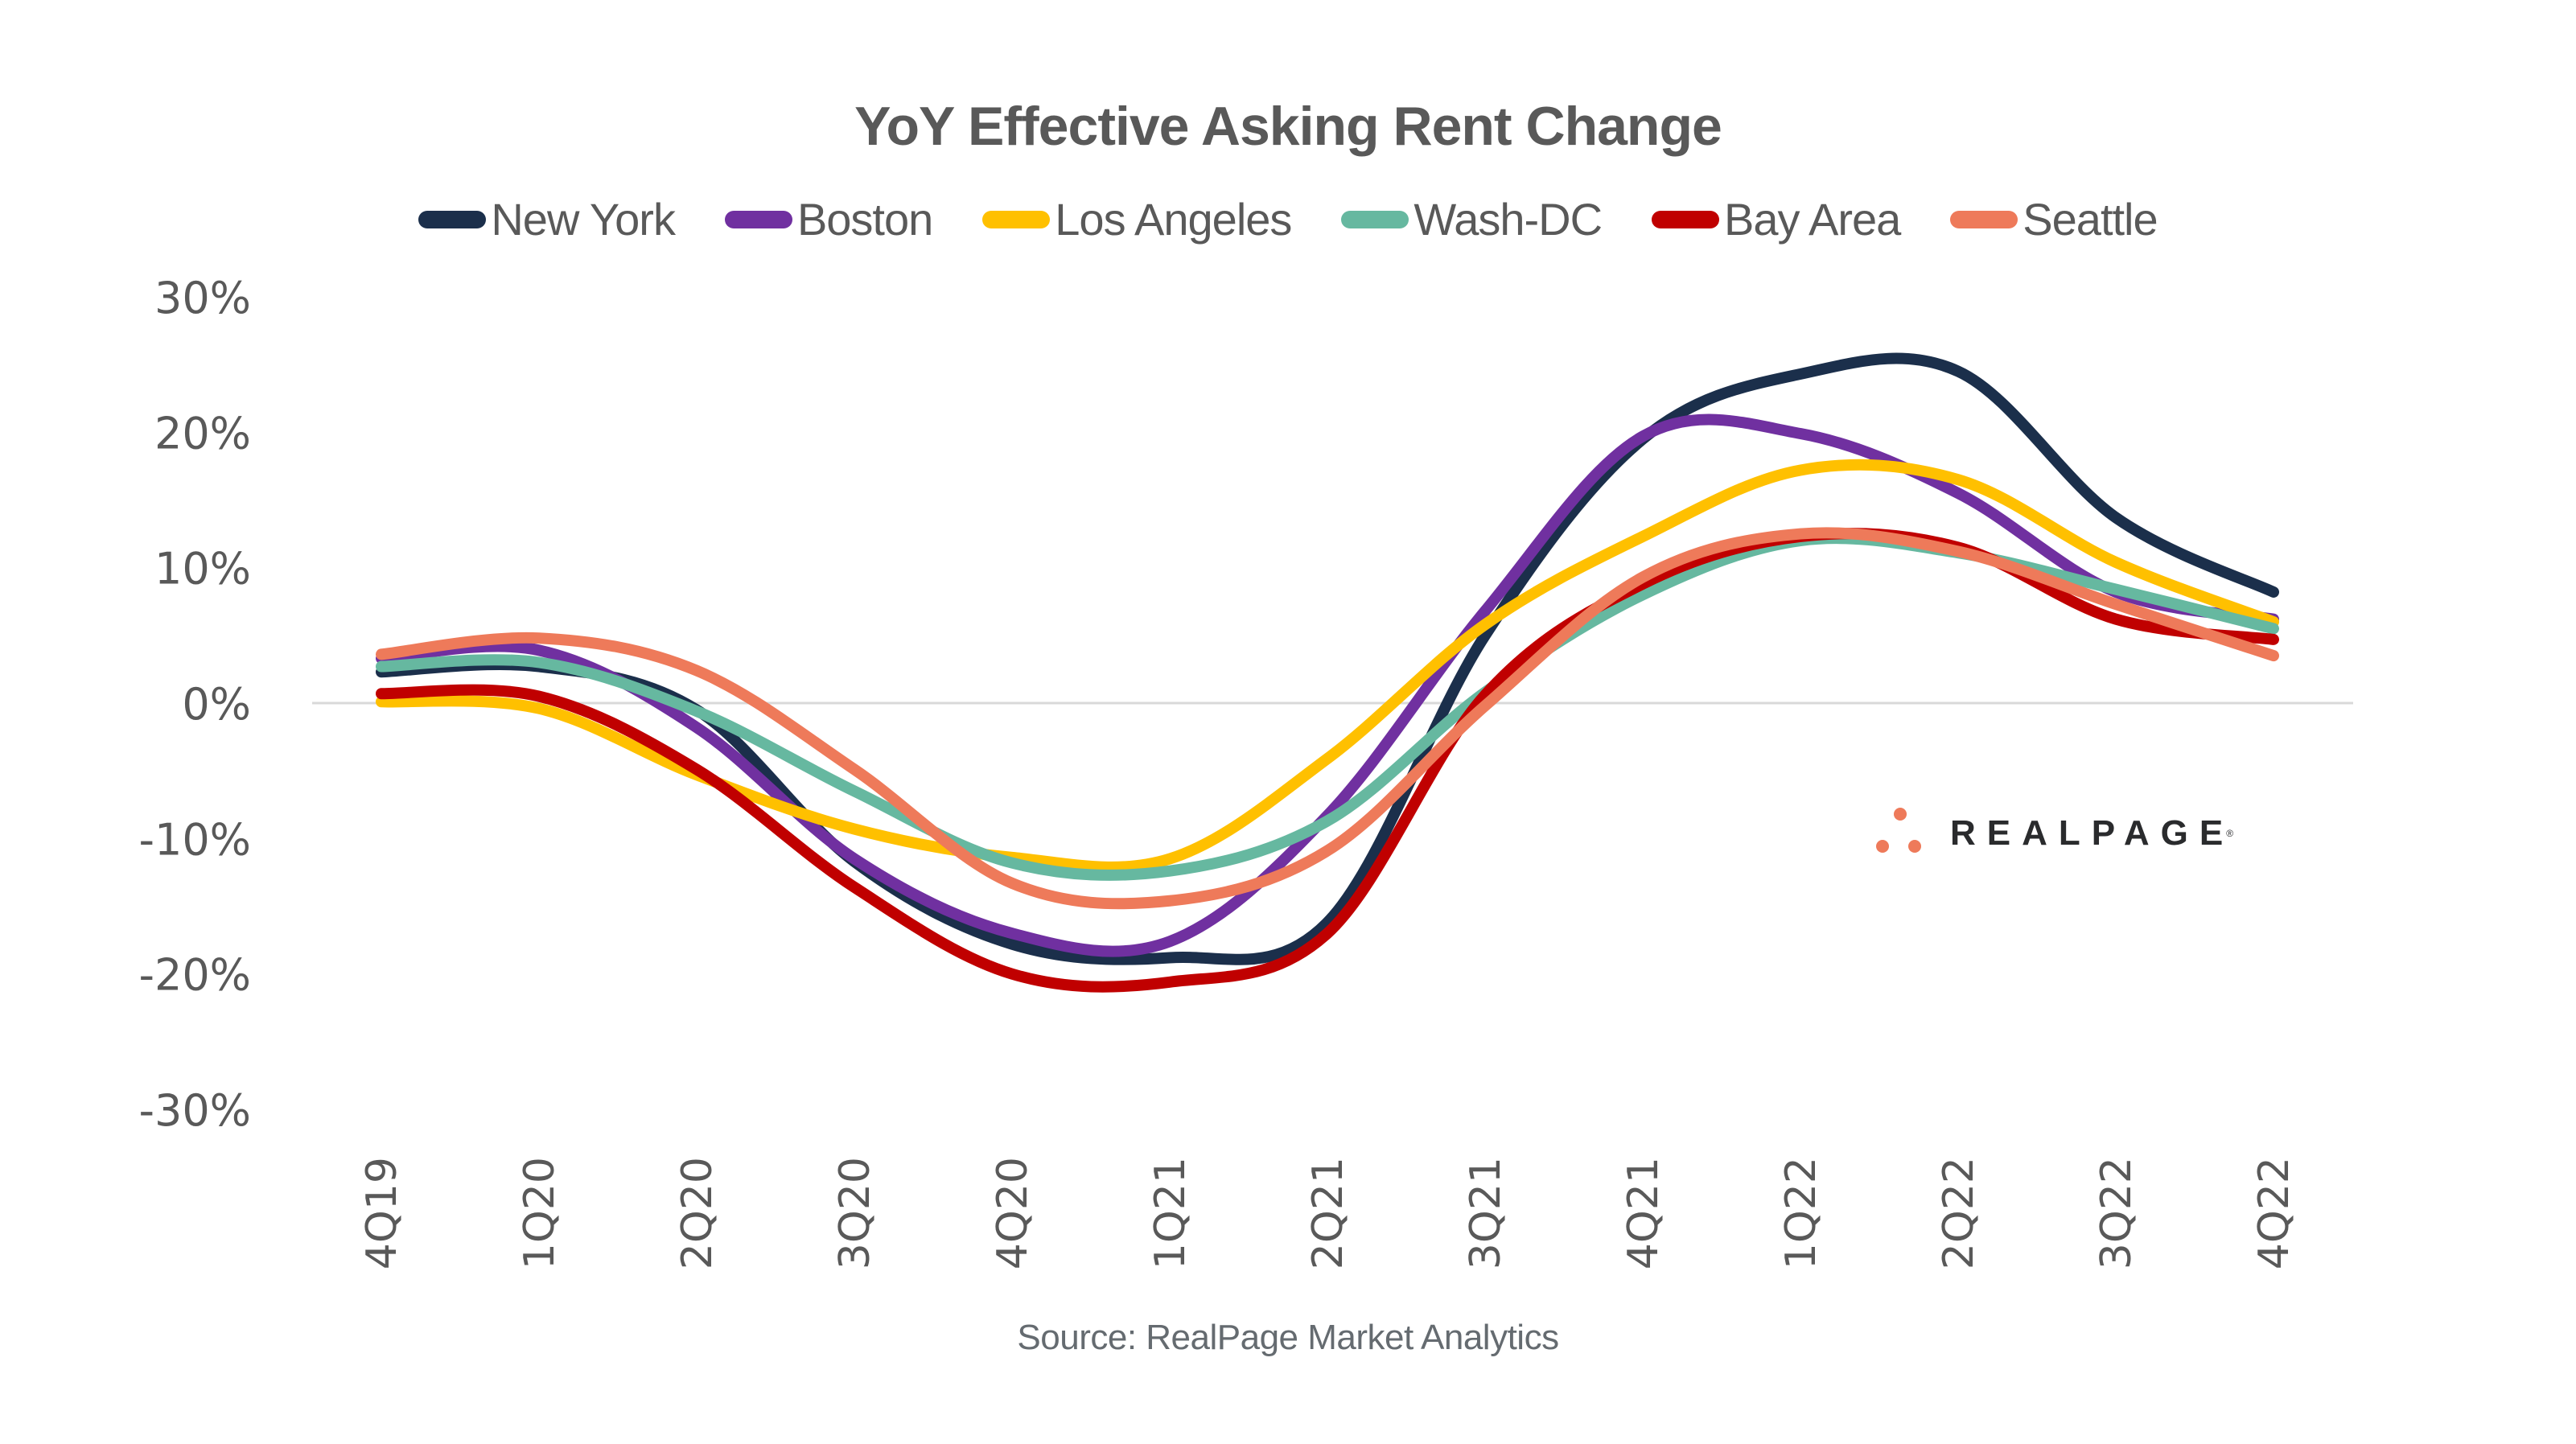 The height and width of the screenshot is (1444, 2576). I want to click on legend-item-seattle: Seattle, so click(2054, 219).